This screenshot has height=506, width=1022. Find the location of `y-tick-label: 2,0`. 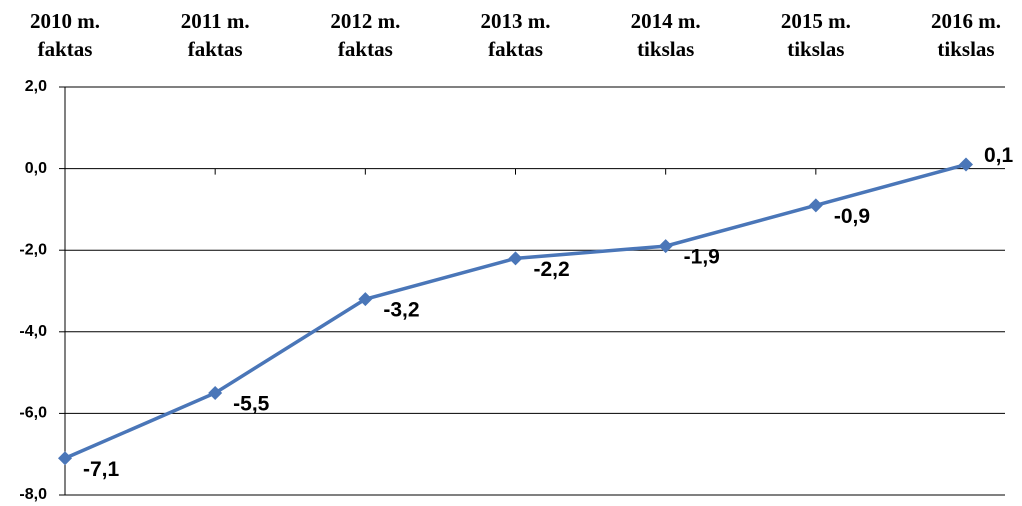

y-tick-label: 2,0 is located at coordinates (36, 86).